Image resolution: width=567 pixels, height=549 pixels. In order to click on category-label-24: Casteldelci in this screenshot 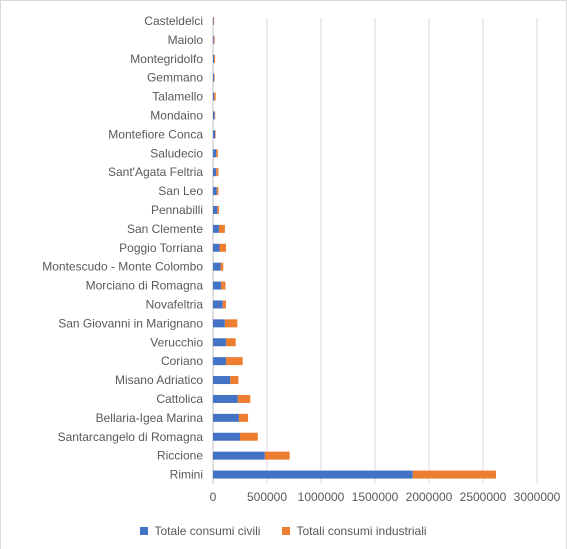, I will do `click(173, 21)`.